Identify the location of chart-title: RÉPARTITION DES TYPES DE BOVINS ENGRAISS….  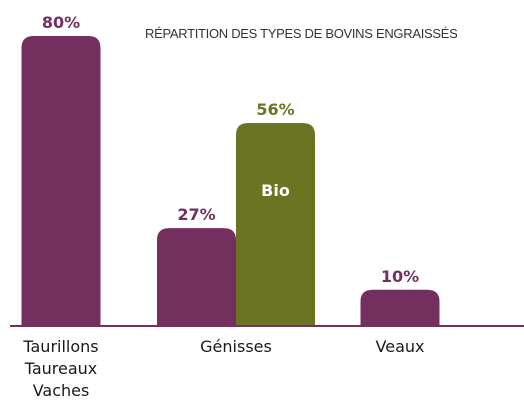
(301, 33).